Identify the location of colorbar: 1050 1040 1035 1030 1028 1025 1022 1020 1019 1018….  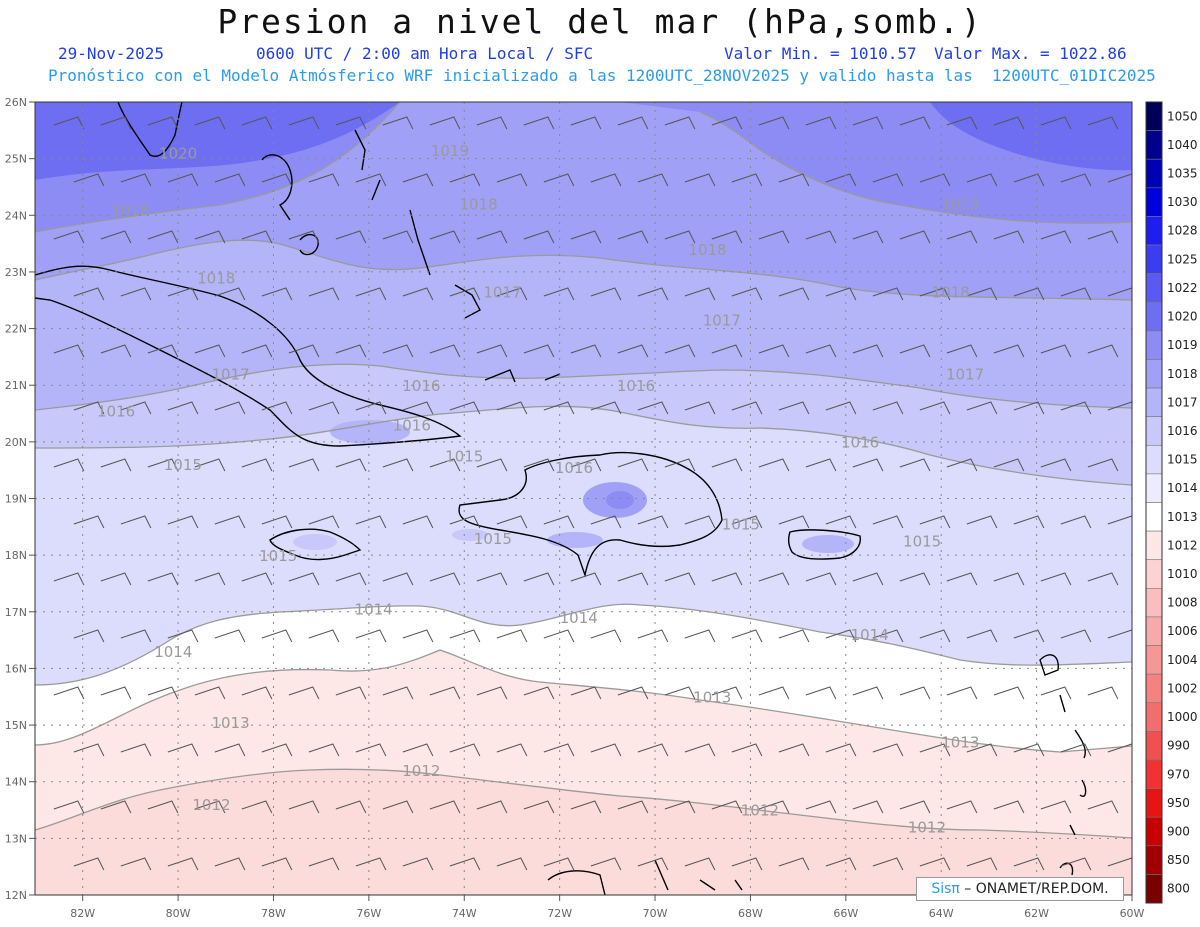
(1171, 502).